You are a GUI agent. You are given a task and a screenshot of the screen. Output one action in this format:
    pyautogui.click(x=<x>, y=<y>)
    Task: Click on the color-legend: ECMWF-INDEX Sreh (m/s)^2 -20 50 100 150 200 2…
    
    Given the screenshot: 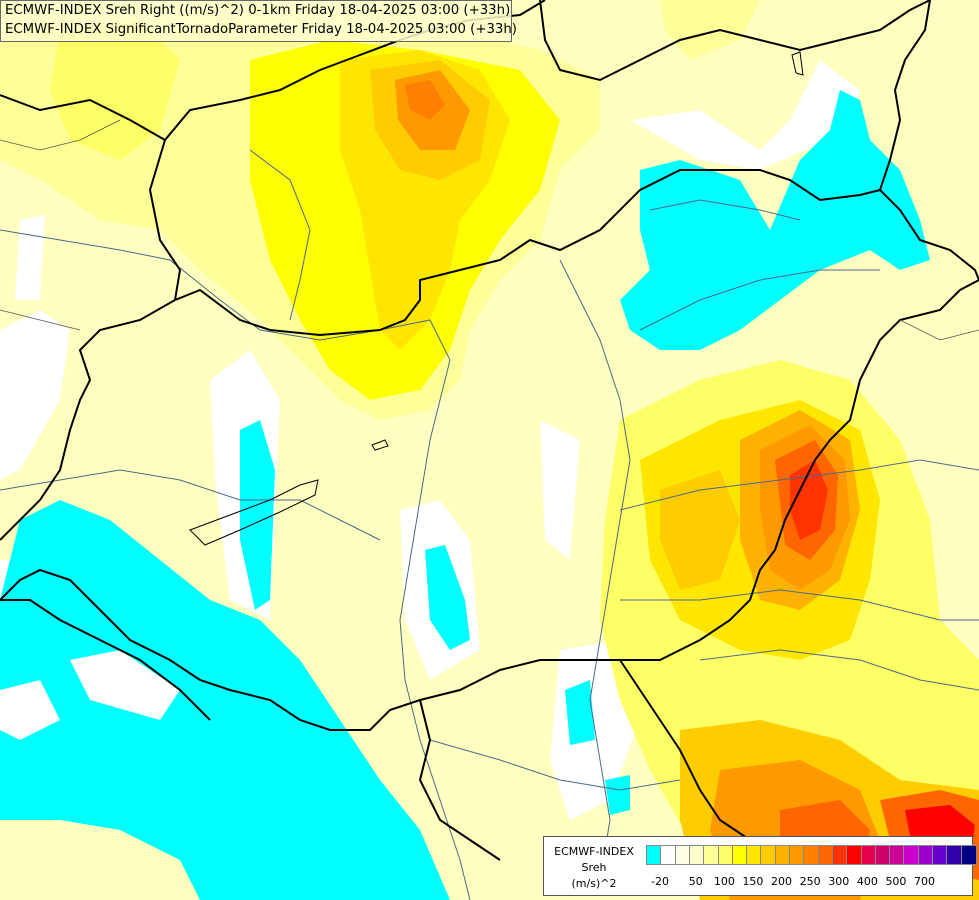 What is the action you would take?
    pyautogui.click(x=760, y=866)
    